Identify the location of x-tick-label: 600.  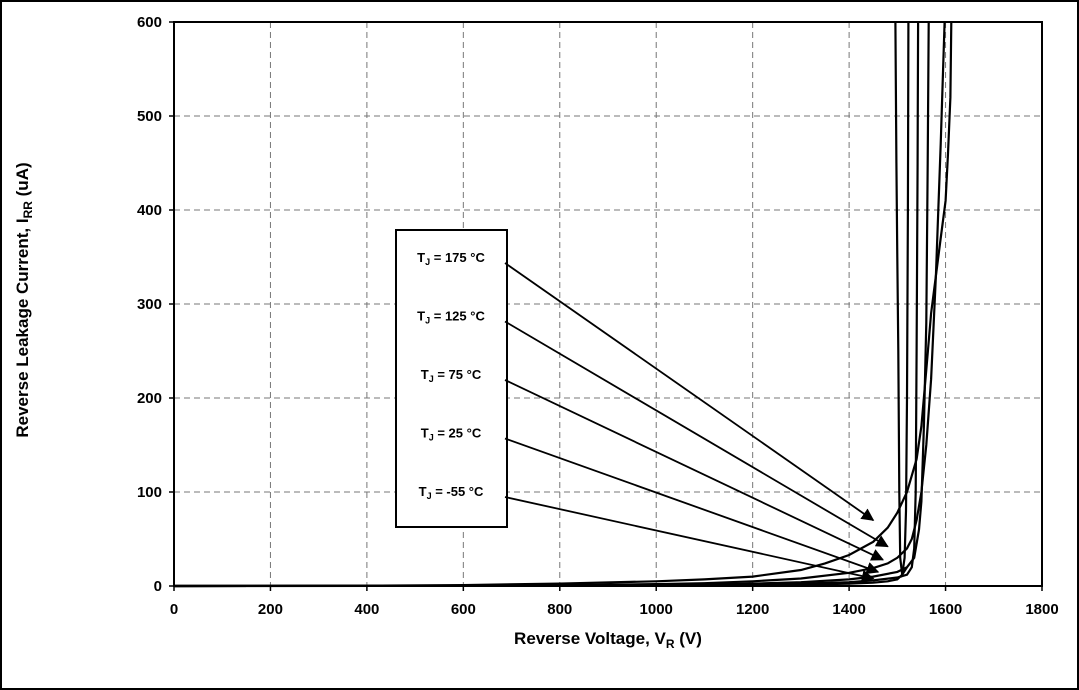
(463, 609).